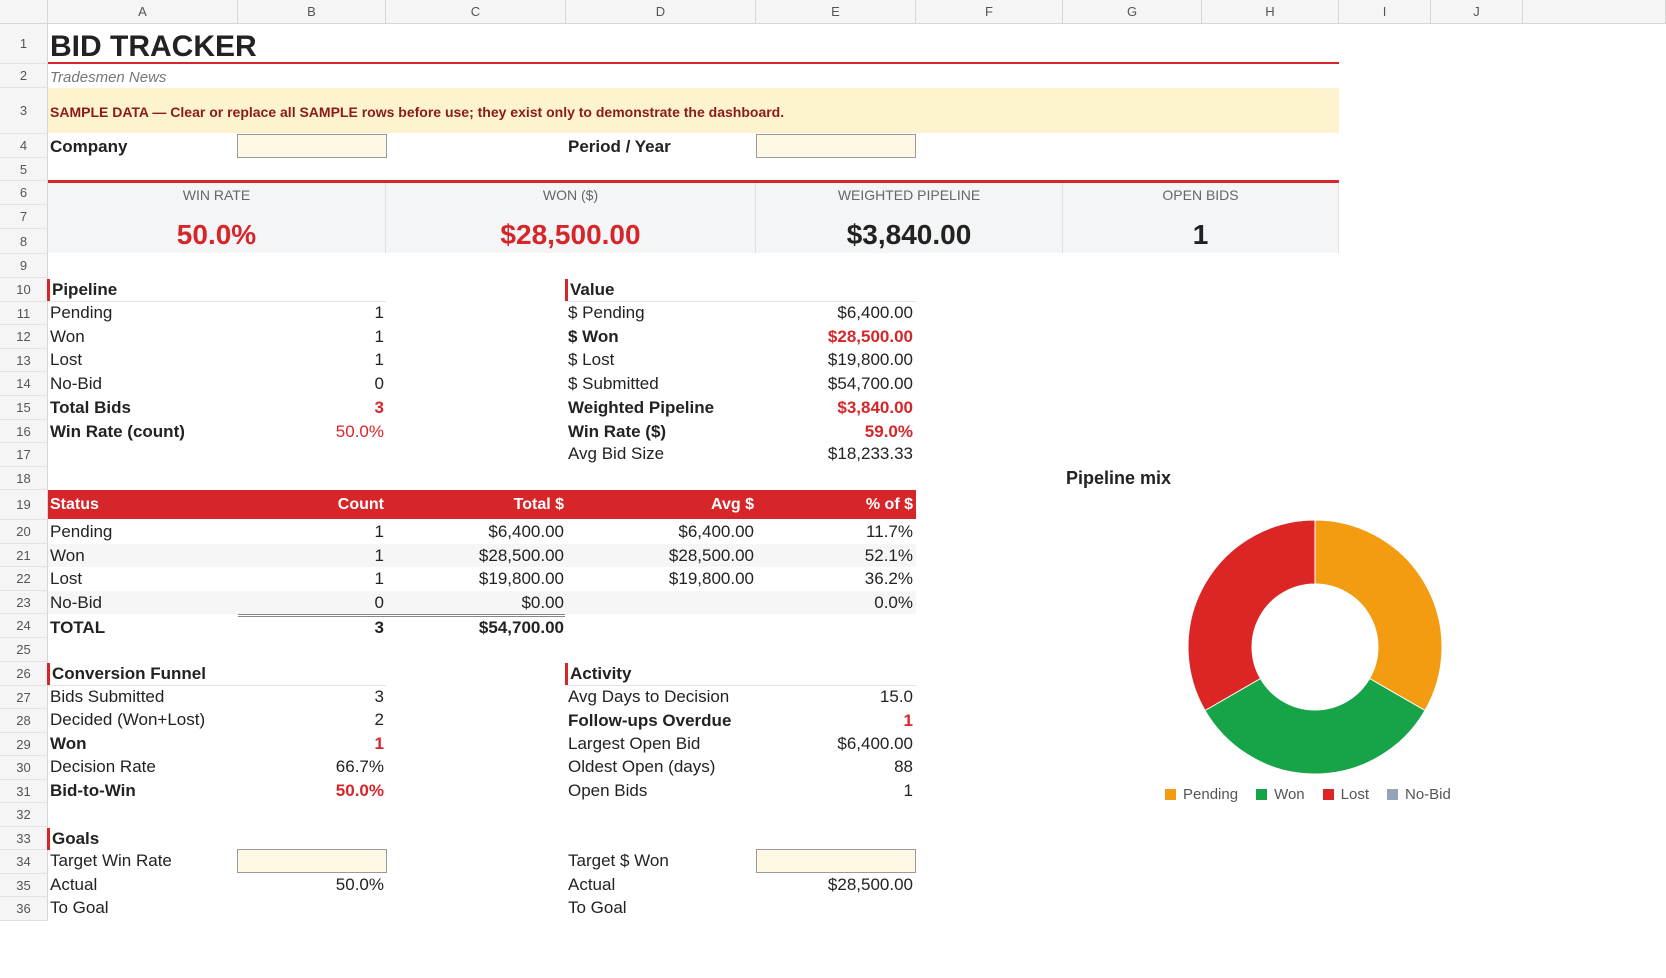 This screenshot has width=1666, height=978. I want to click on row-header: 27, so click(24, 697).